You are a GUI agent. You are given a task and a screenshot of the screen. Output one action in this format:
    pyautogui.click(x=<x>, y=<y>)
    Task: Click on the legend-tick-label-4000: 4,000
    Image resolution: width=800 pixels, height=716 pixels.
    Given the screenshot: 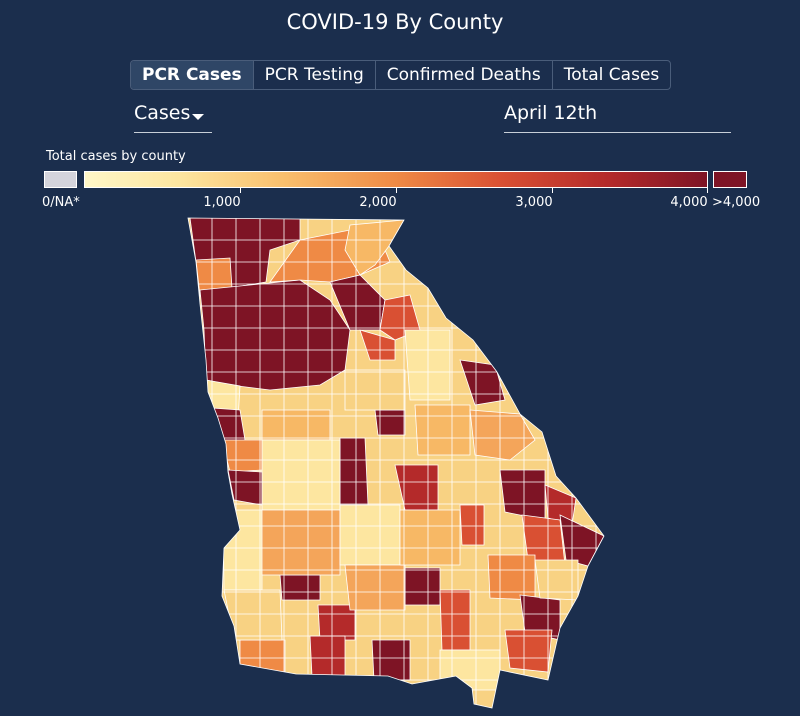 What is the action you would take?
    pyautogui.click(x=689, y=202)
    